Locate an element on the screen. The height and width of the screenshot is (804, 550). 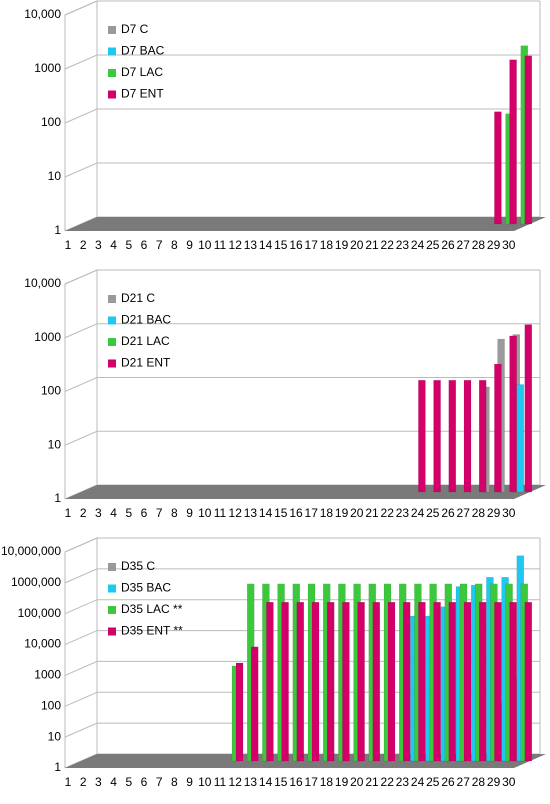
x-tick-label: 4 is located at coordinates (113, 513).